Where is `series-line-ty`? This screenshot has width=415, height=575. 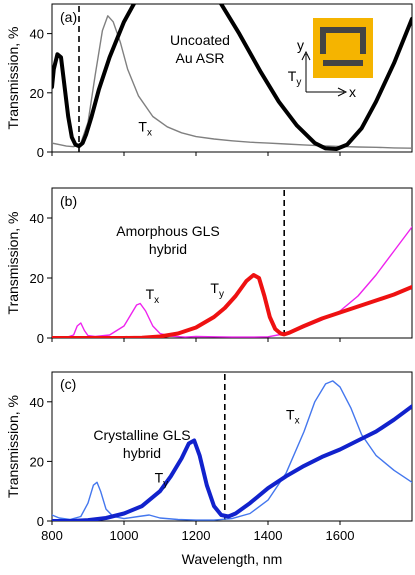 series-line-ty is located at coordinates (232, 305).